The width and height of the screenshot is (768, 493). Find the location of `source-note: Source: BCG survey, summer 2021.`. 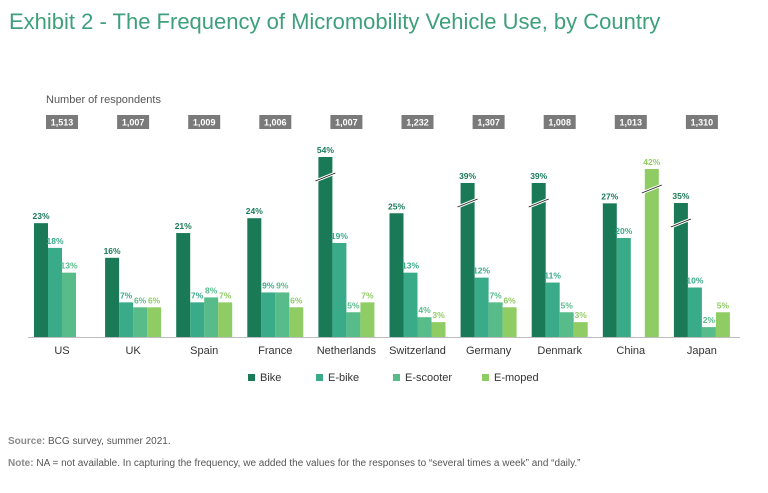

source-note: Source: BCG survey, summer 2021. is located at coordinates (89, 441).